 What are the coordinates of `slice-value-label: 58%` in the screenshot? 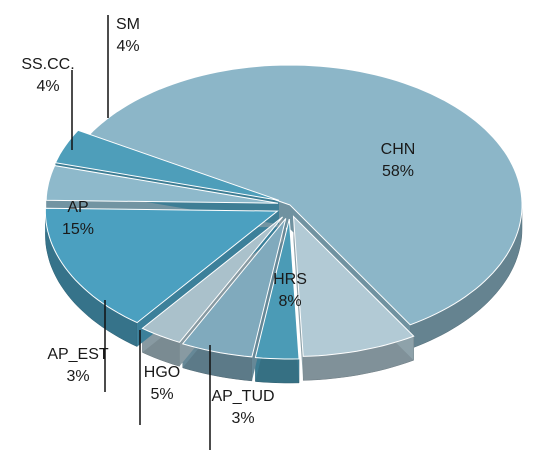 It's located at (398, 171).